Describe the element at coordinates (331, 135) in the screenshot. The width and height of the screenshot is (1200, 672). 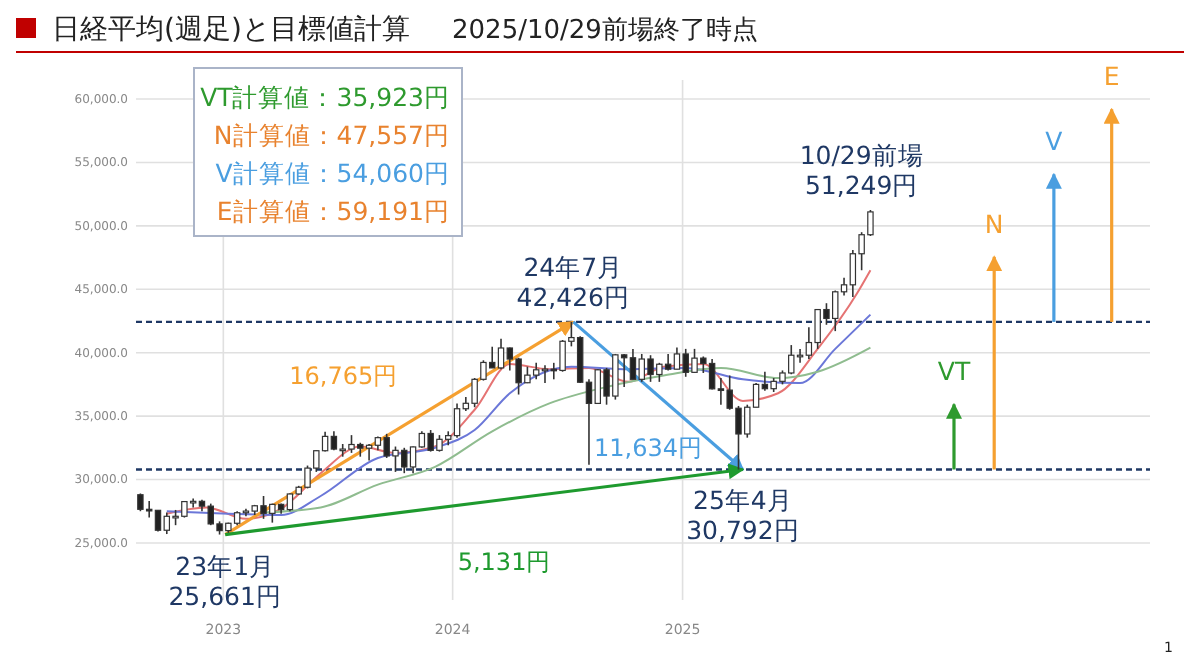
I see `annotation: N計算値：47,557円` at that location.